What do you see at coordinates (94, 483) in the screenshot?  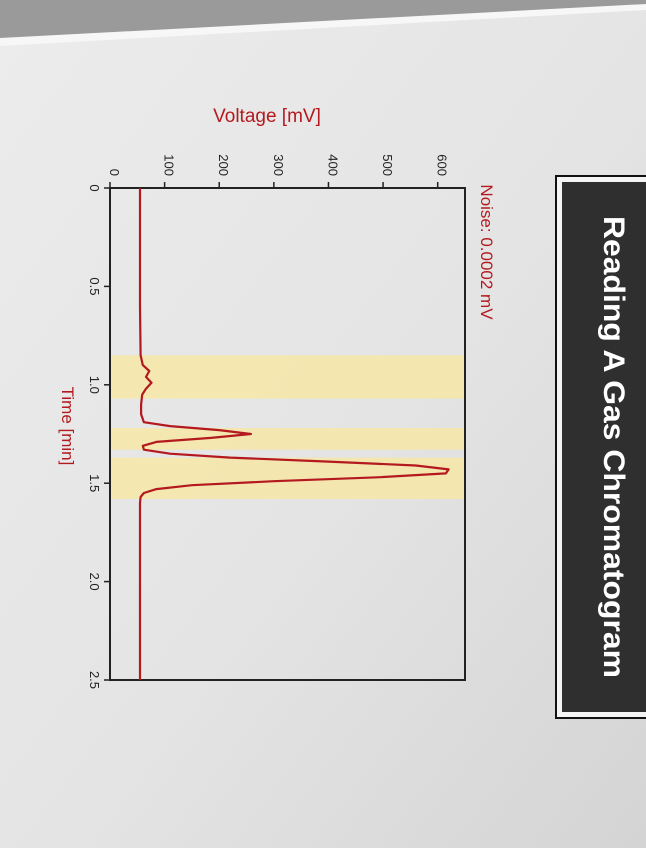 I see `x-tick-label: 1.5` at bounding box center [94, 483].